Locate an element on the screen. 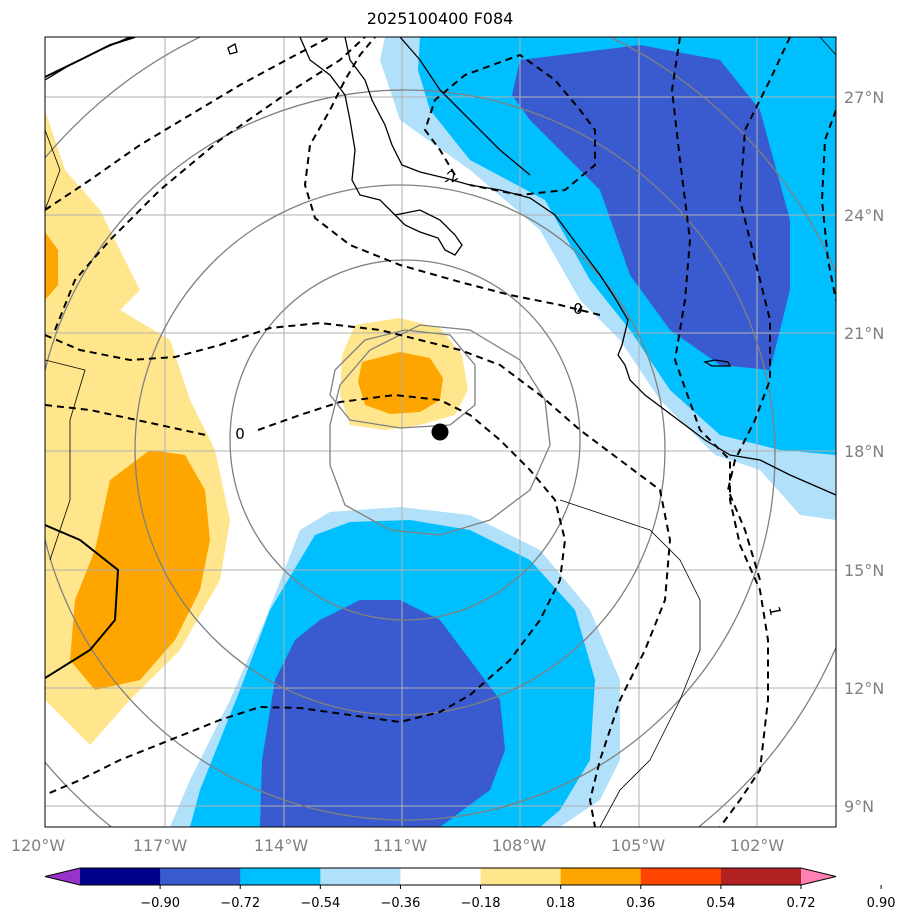  lon-tick-label: 120°W is located at coordinates (38, 845).